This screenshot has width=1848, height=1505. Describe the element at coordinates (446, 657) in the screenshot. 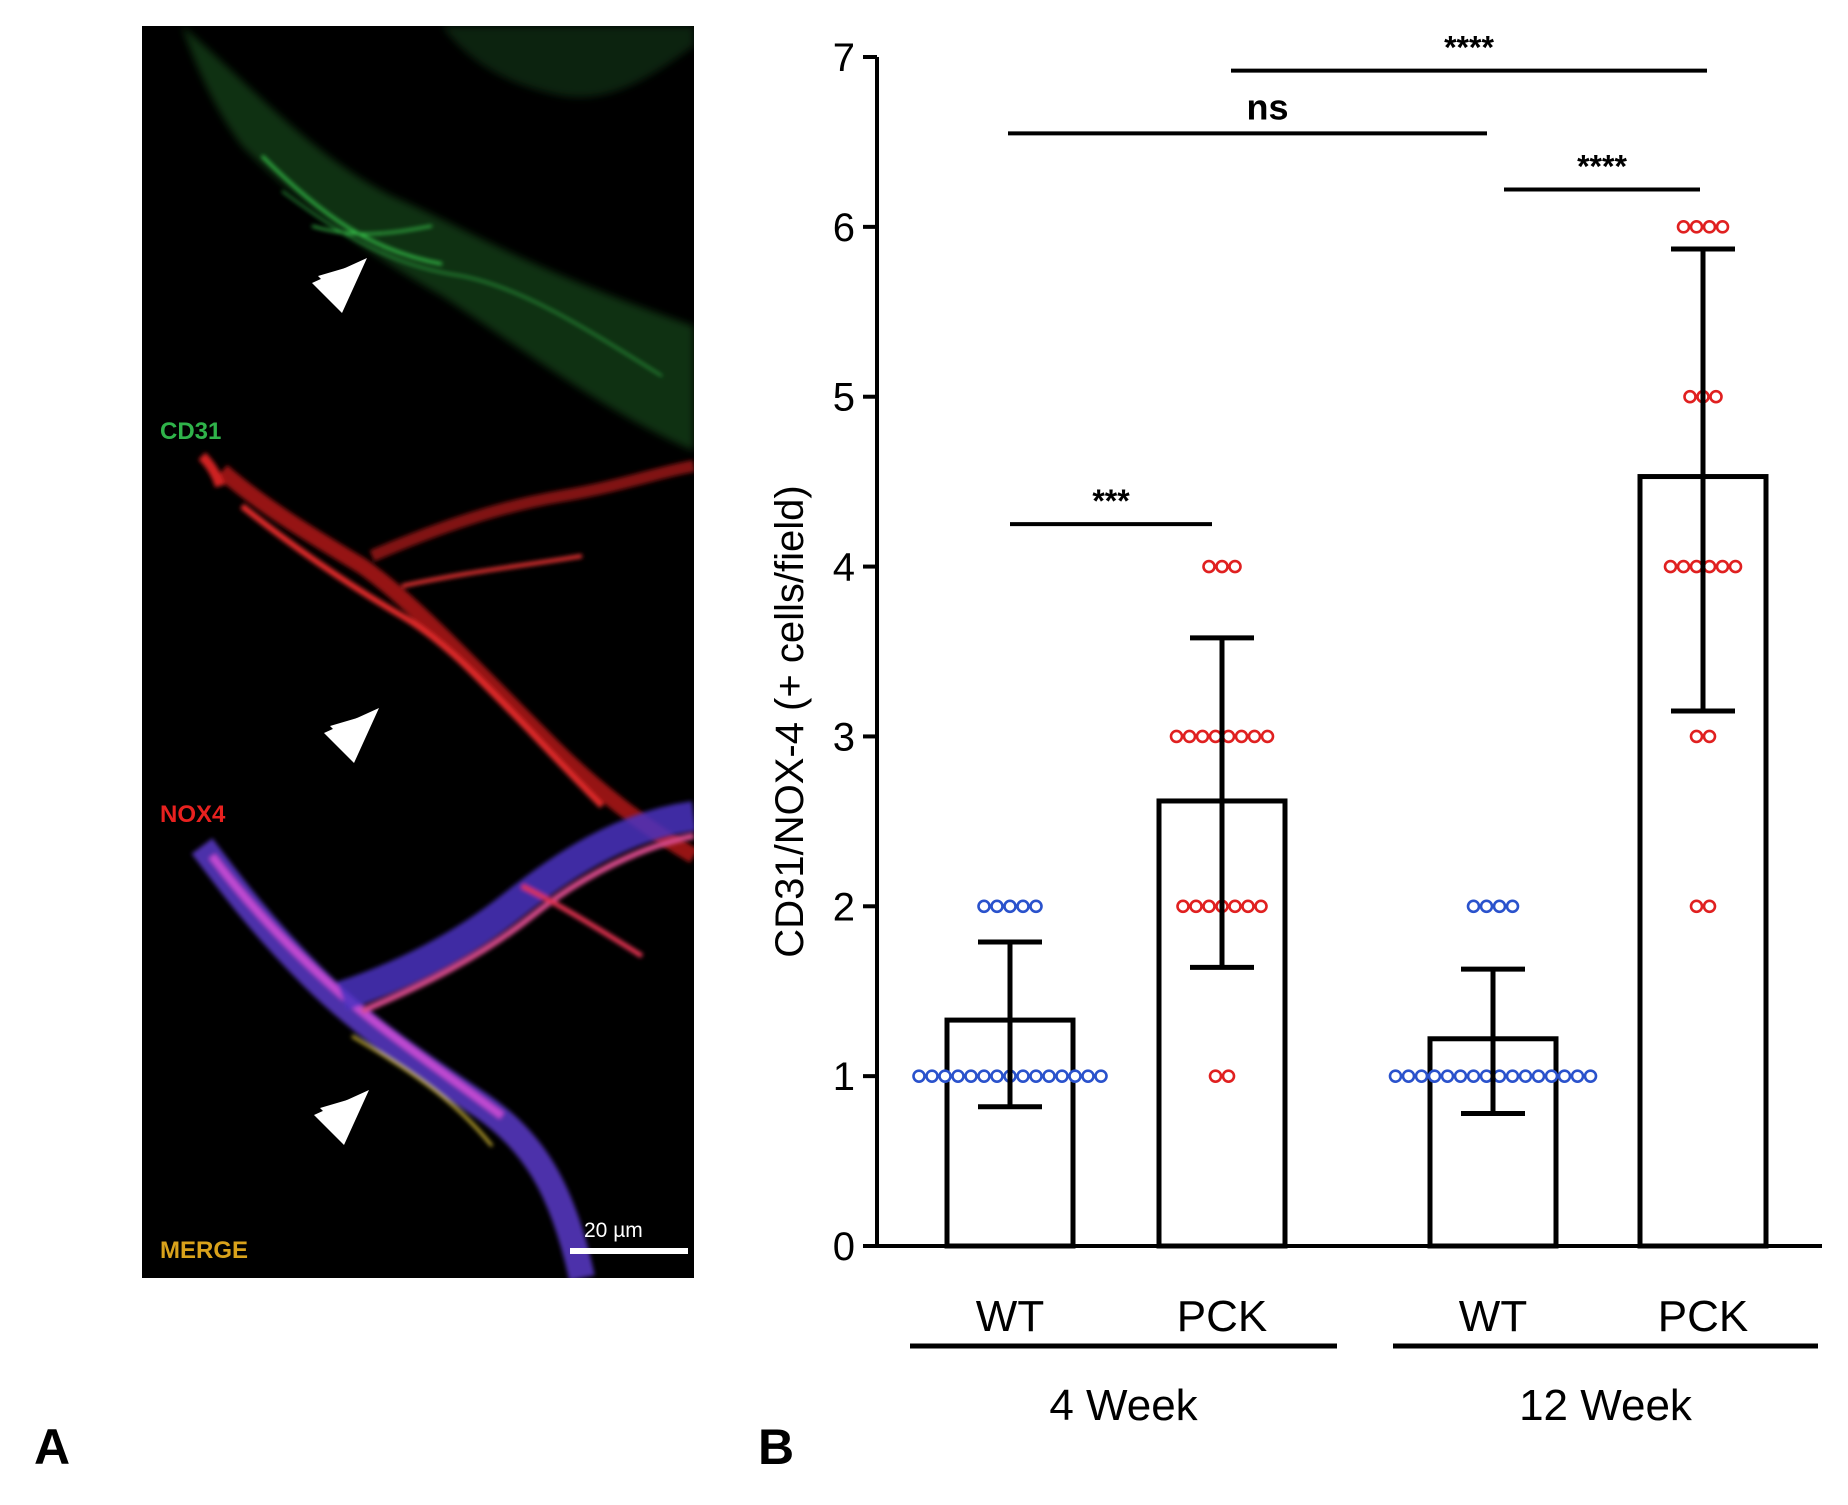

I see `nox4-tissue` at that location.